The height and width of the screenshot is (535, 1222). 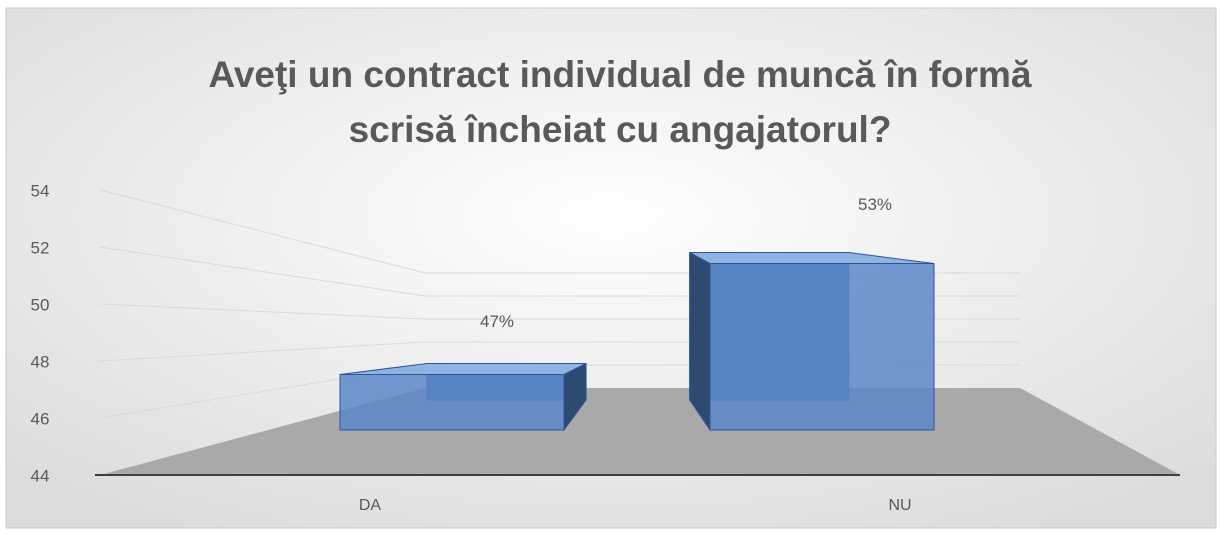 What do you see at coordinates (620, 129) in the screenshot?
I see `chart-title: scrisă încheiat cu angajatorul?` at bounding box center [620, 129].